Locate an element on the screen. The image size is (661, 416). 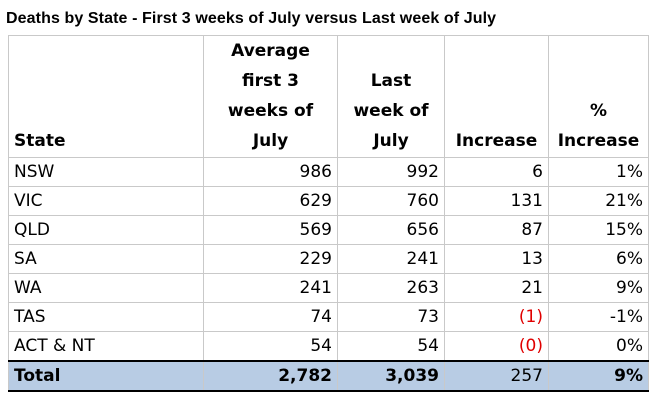
percent-increase-cell: 6% is located at coordinates (598, 259).